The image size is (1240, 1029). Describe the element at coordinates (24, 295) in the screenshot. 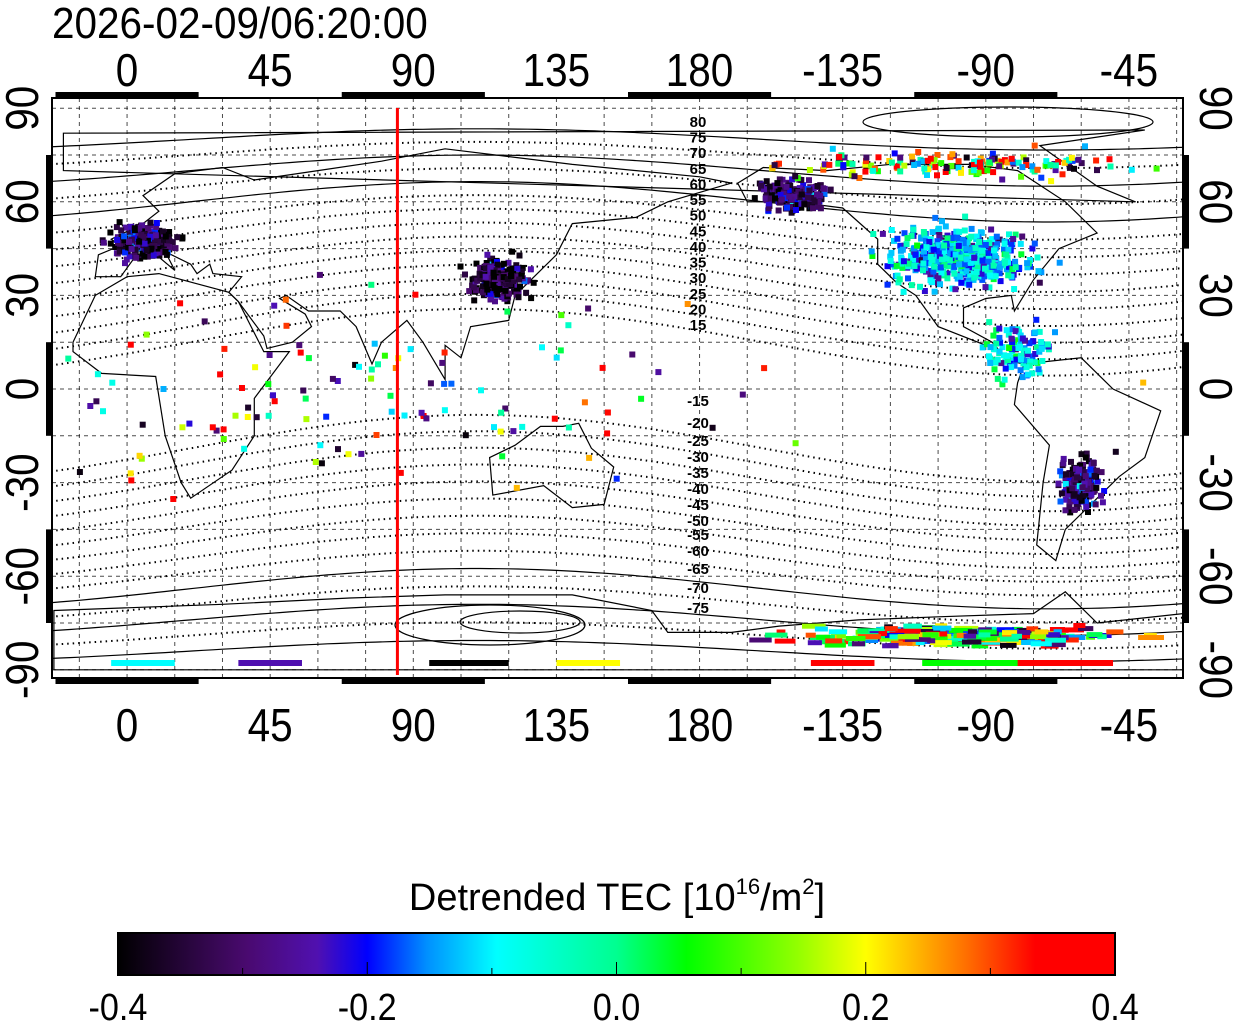

I see `latitude-tick-label-left: 30` at that location.